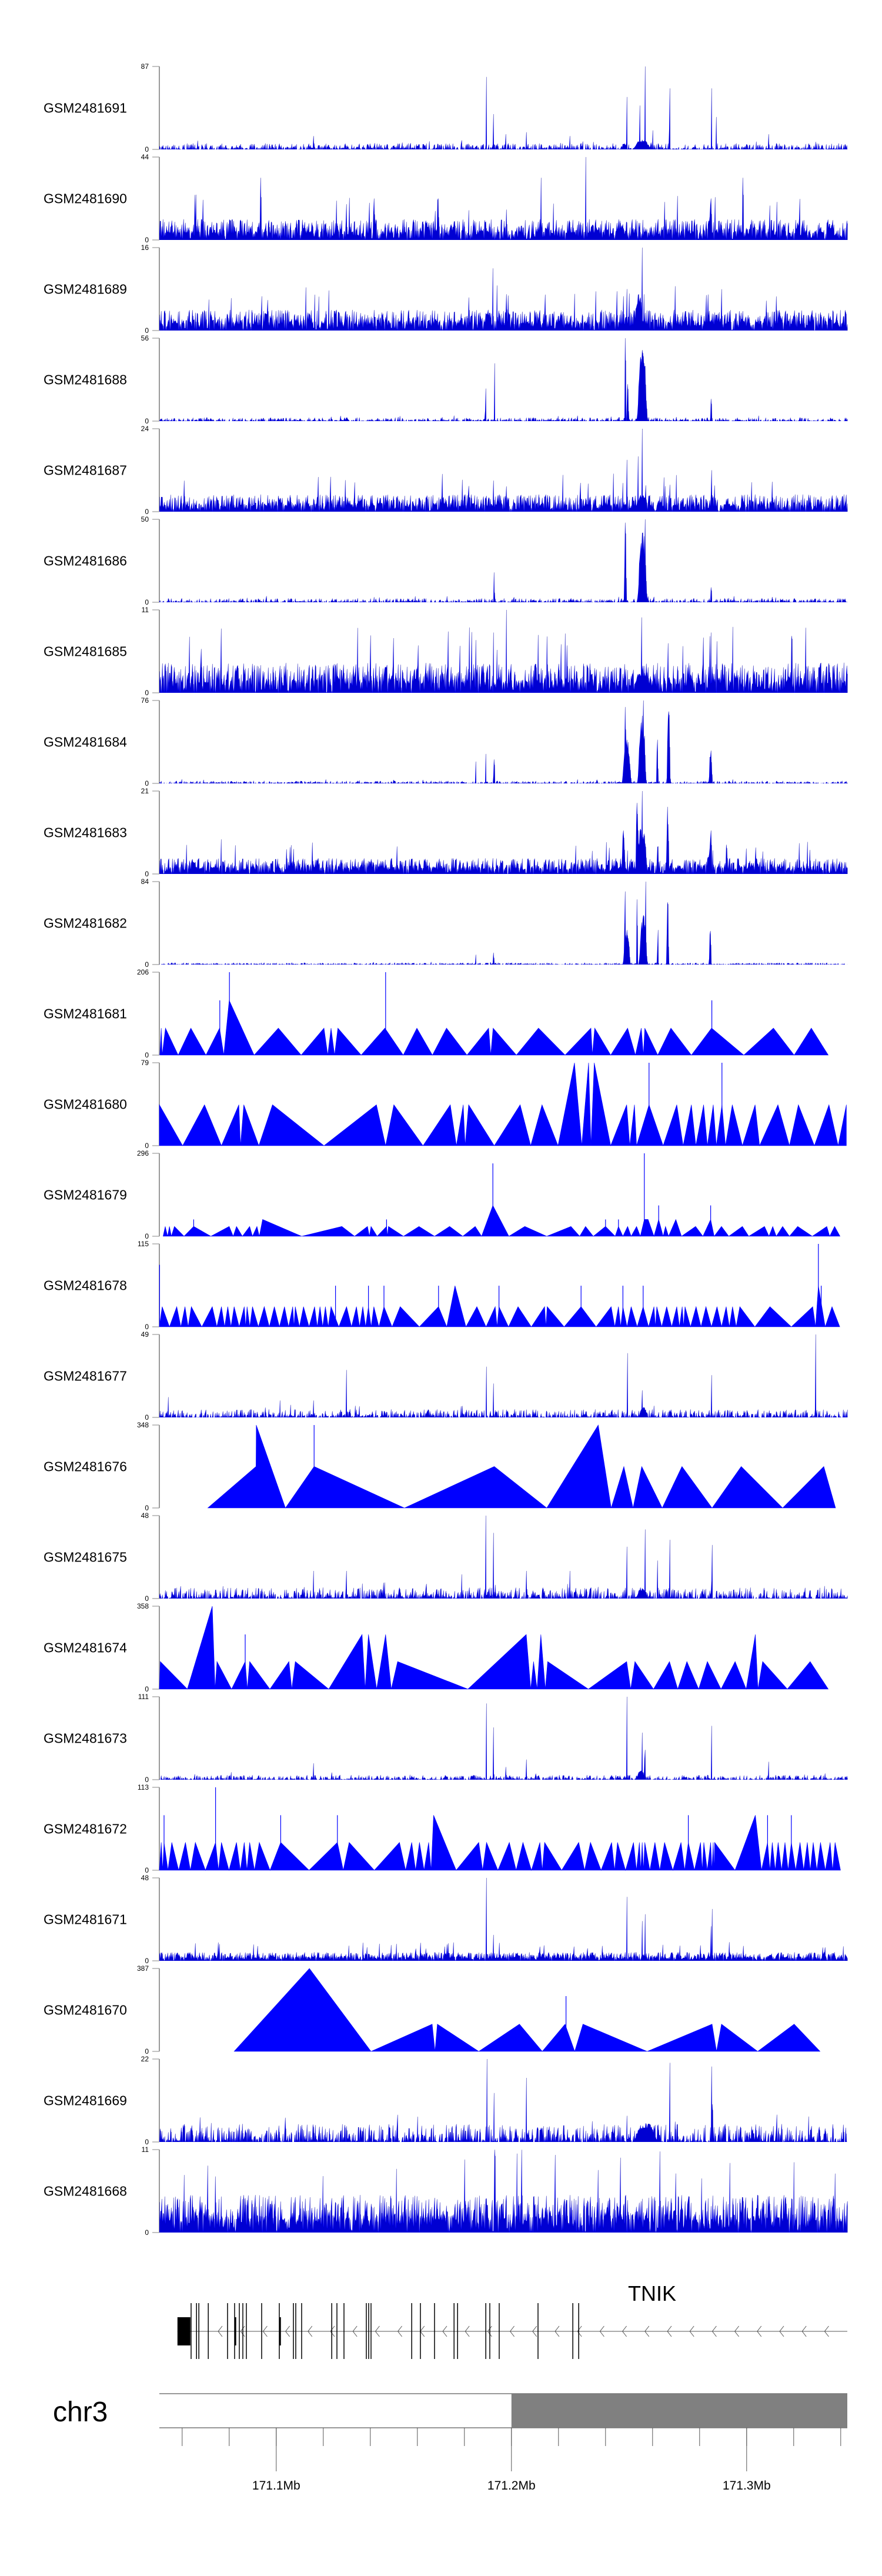  What do you see at coordinates (445, 2100) in the screenshot?
I see `track-gsm2481669: GSM2481669 22 0` at bounding box center [445, 2100].